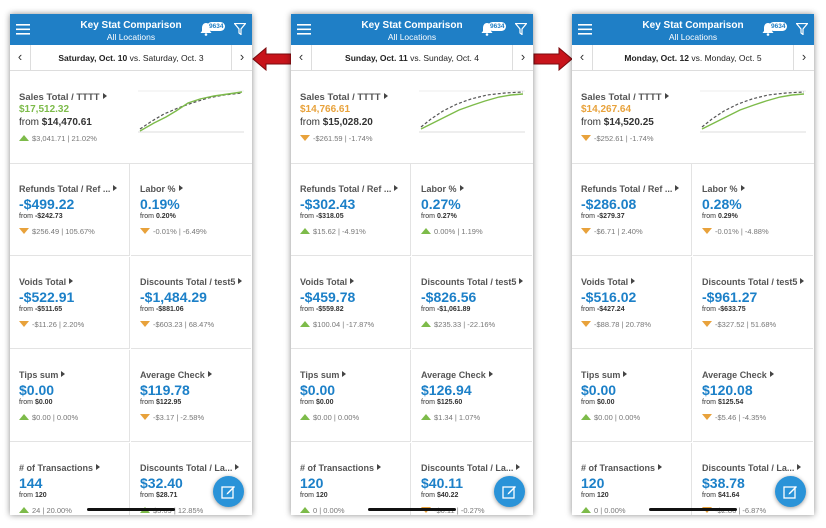 The height and width of the screenshot is (528, 826). Describe the element at coordinates (412, 58) in the screenshot. I see `date-comparison: Sunday, Oct. 11 vs. Sunday, Oct. 4` at that location.